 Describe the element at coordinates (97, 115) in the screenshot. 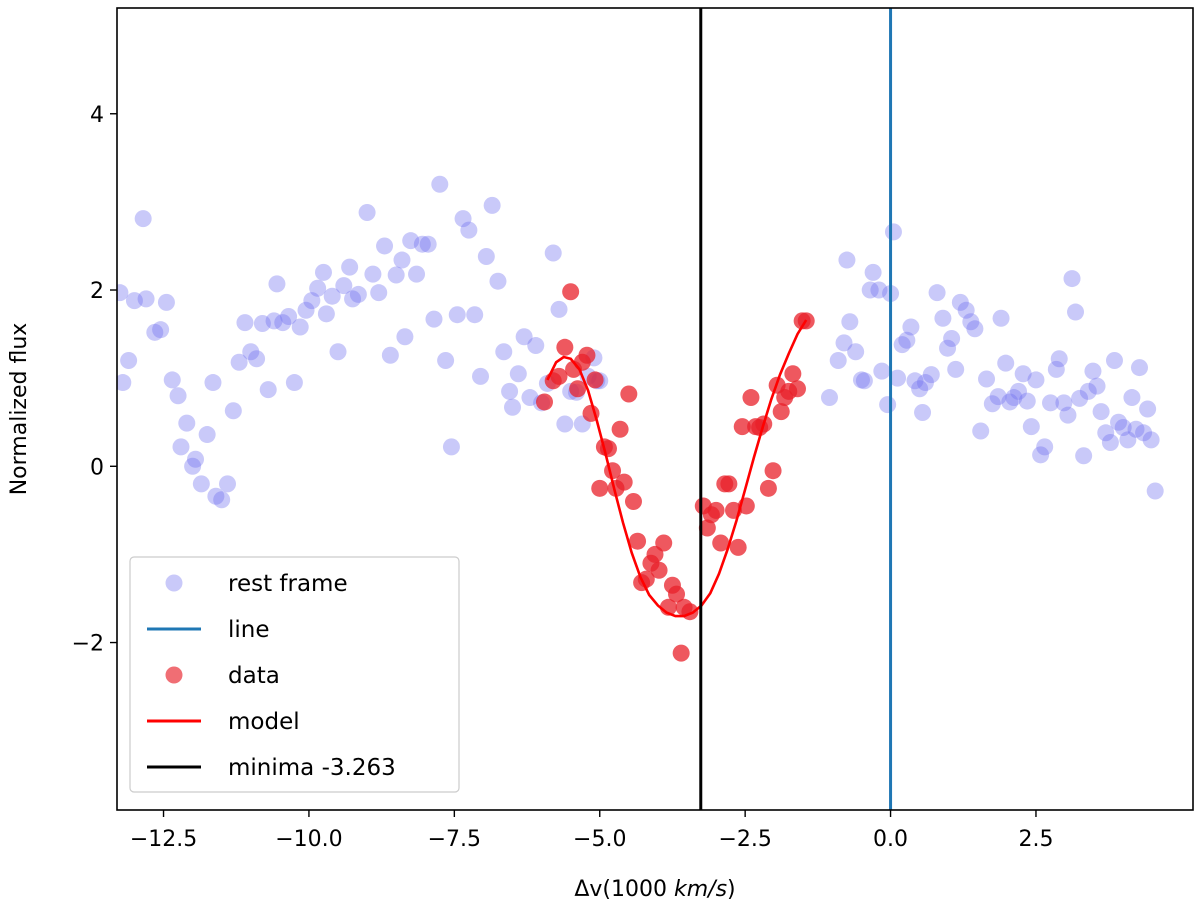

I see `y-tick-label: 4` at that location.